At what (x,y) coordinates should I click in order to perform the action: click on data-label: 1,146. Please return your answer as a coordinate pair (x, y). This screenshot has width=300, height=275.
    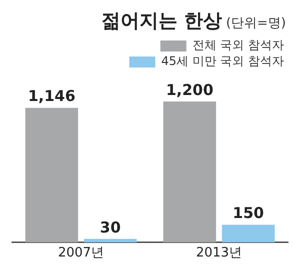
    Looking at the image, I should click on (52, 96).